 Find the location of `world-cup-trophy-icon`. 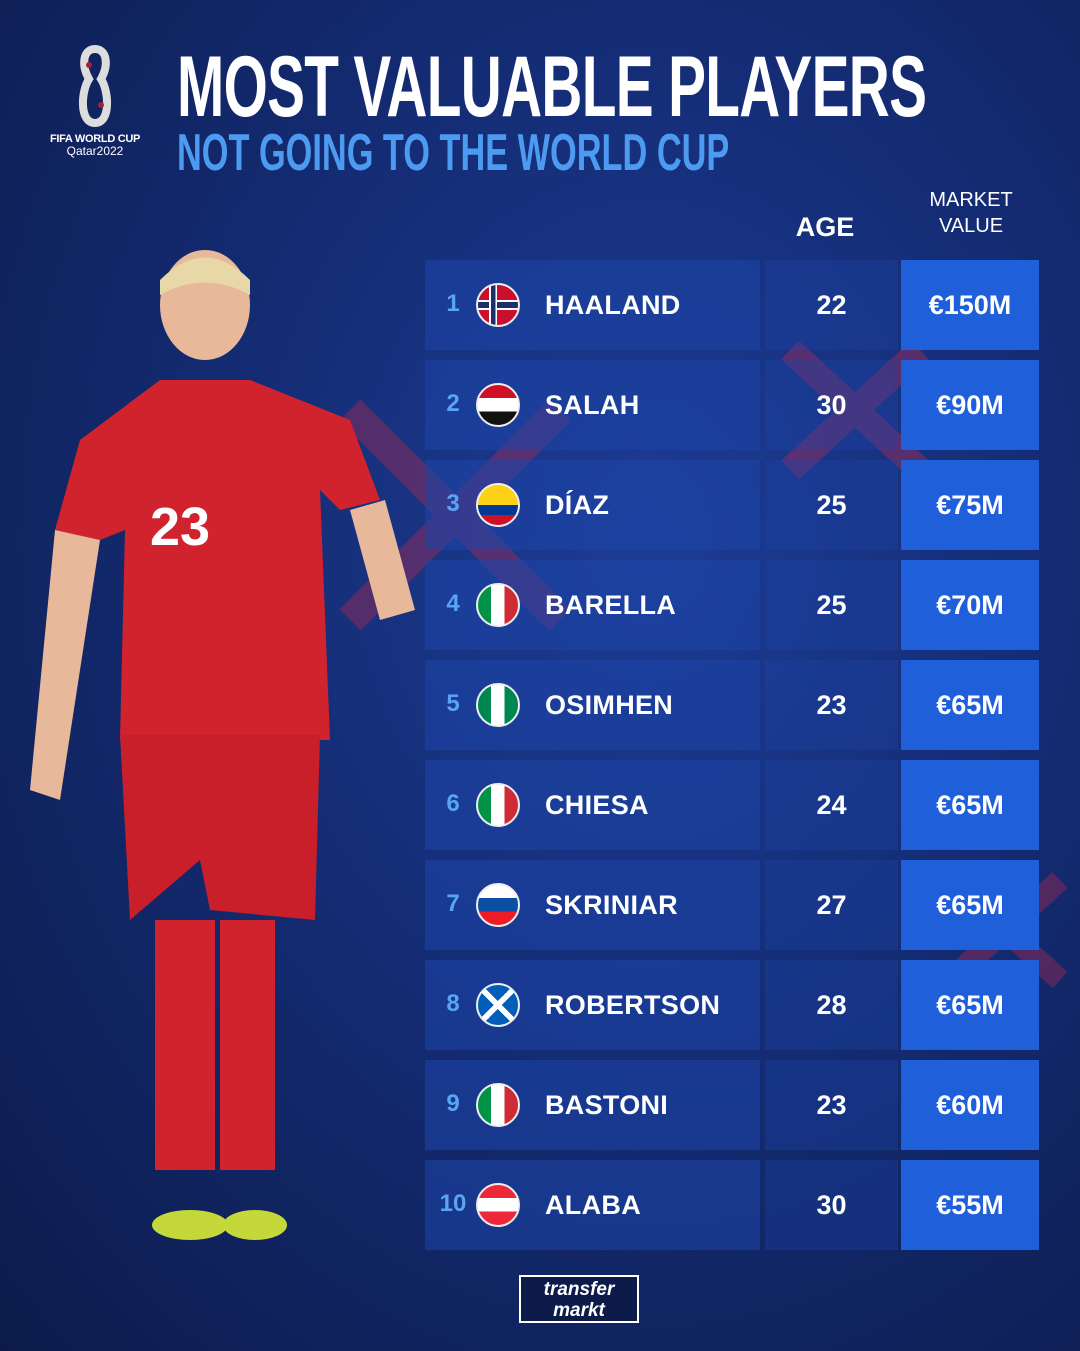

world-cup-trophy-icon is located at coordinates (95, 86).